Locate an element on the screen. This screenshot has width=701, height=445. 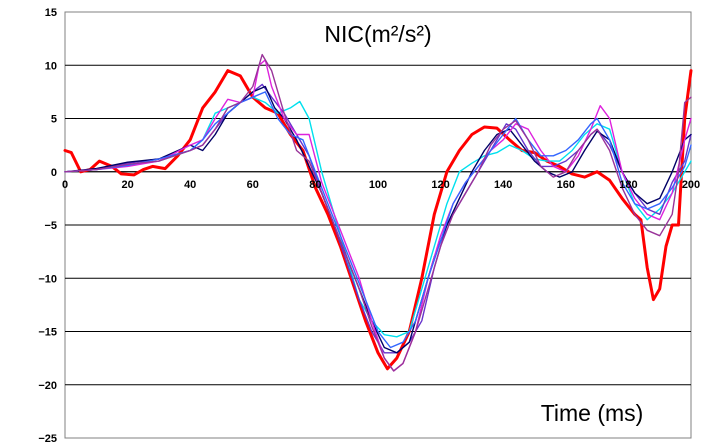
x-tick-label: 80 is located at coordinates (315, 185).